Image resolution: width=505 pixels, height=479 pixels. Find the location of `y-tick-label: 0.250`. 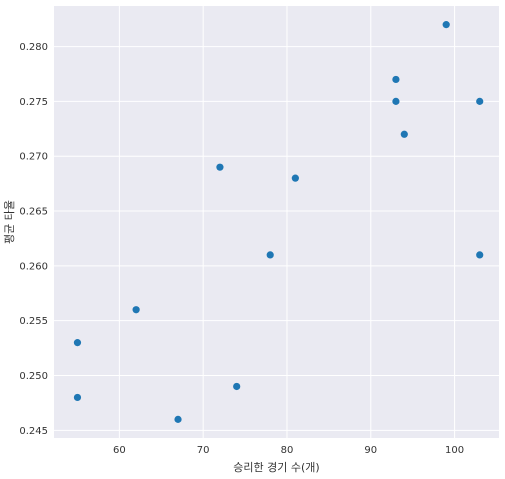

y-tick-label: 0.250 is located at coordinates (33, 376).